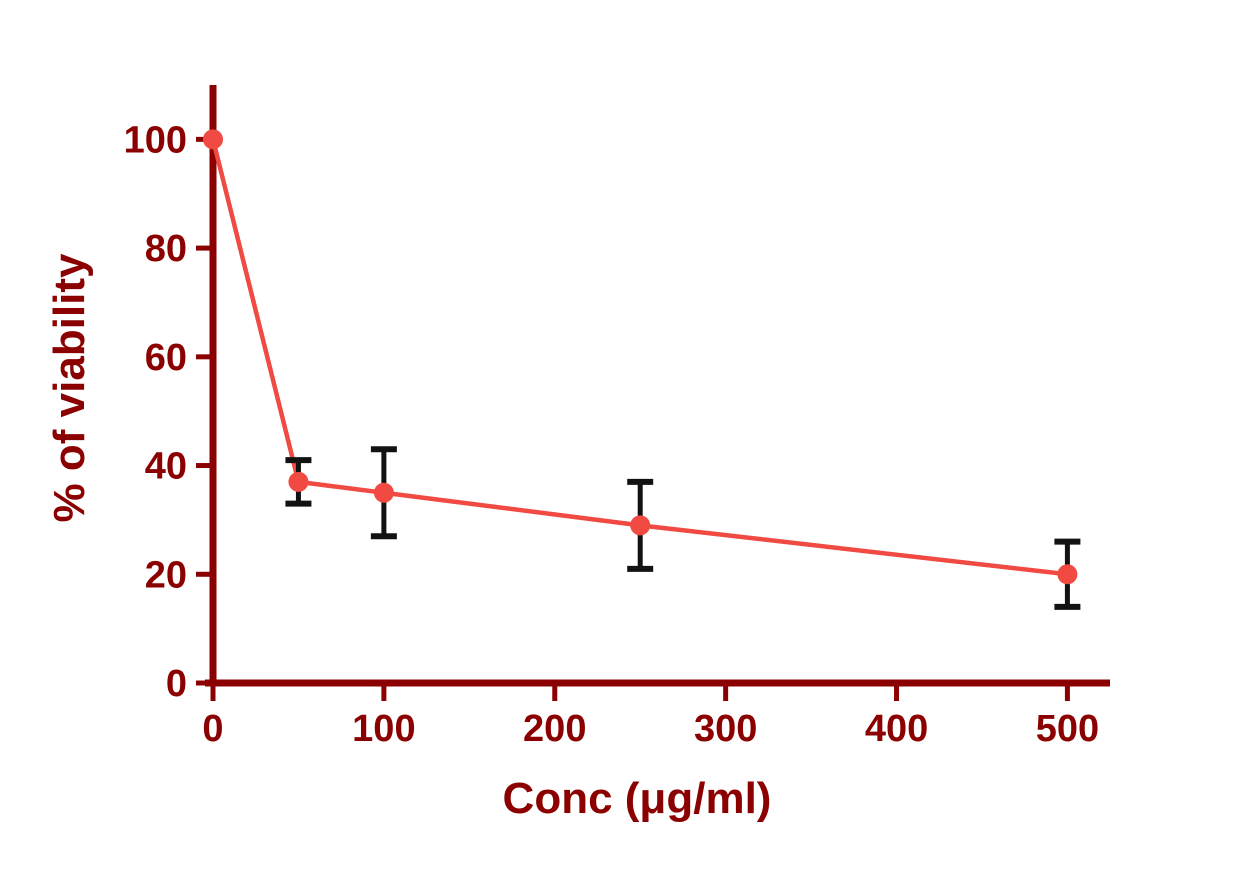 The width and height of the screenshot is (1241, 875). What do you see at coordinates (383, 729) in the screenshot?
I see `x-tick-label: 100` at bounding box center [383, 729].